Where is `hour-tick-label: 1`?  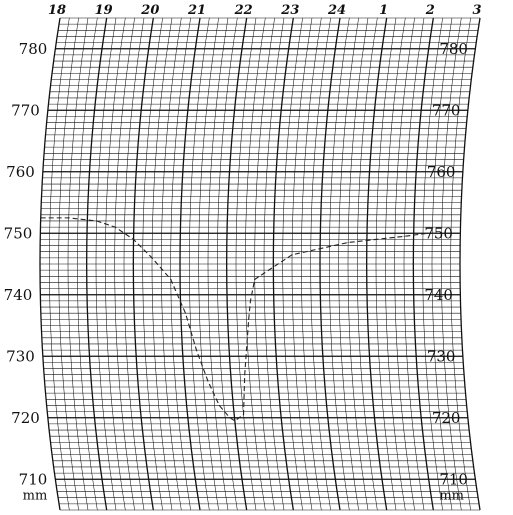 hour-tick-label: 1 is located at coordinates (383, 10).